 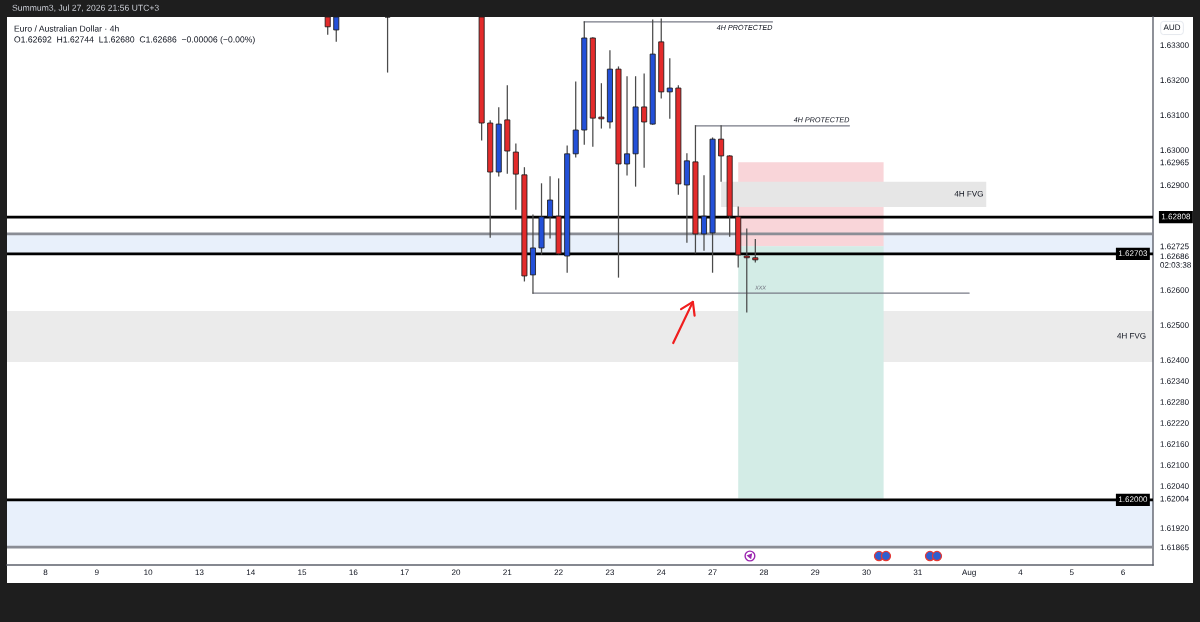 What do you see at coordinates (661, 572) in the screenshot?
I see `x-tick-label: 24` at bounding box center [661, 572].